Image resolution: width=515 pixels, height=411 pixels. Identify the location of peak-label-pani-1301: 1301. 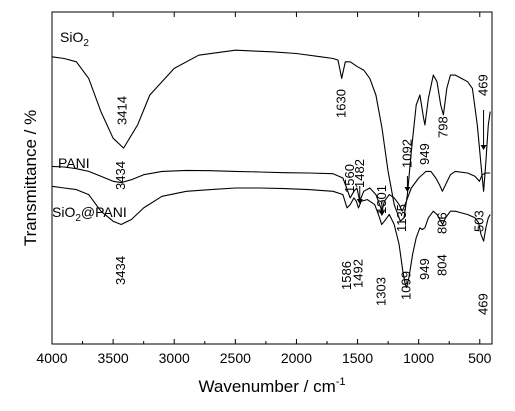
(381, 199).